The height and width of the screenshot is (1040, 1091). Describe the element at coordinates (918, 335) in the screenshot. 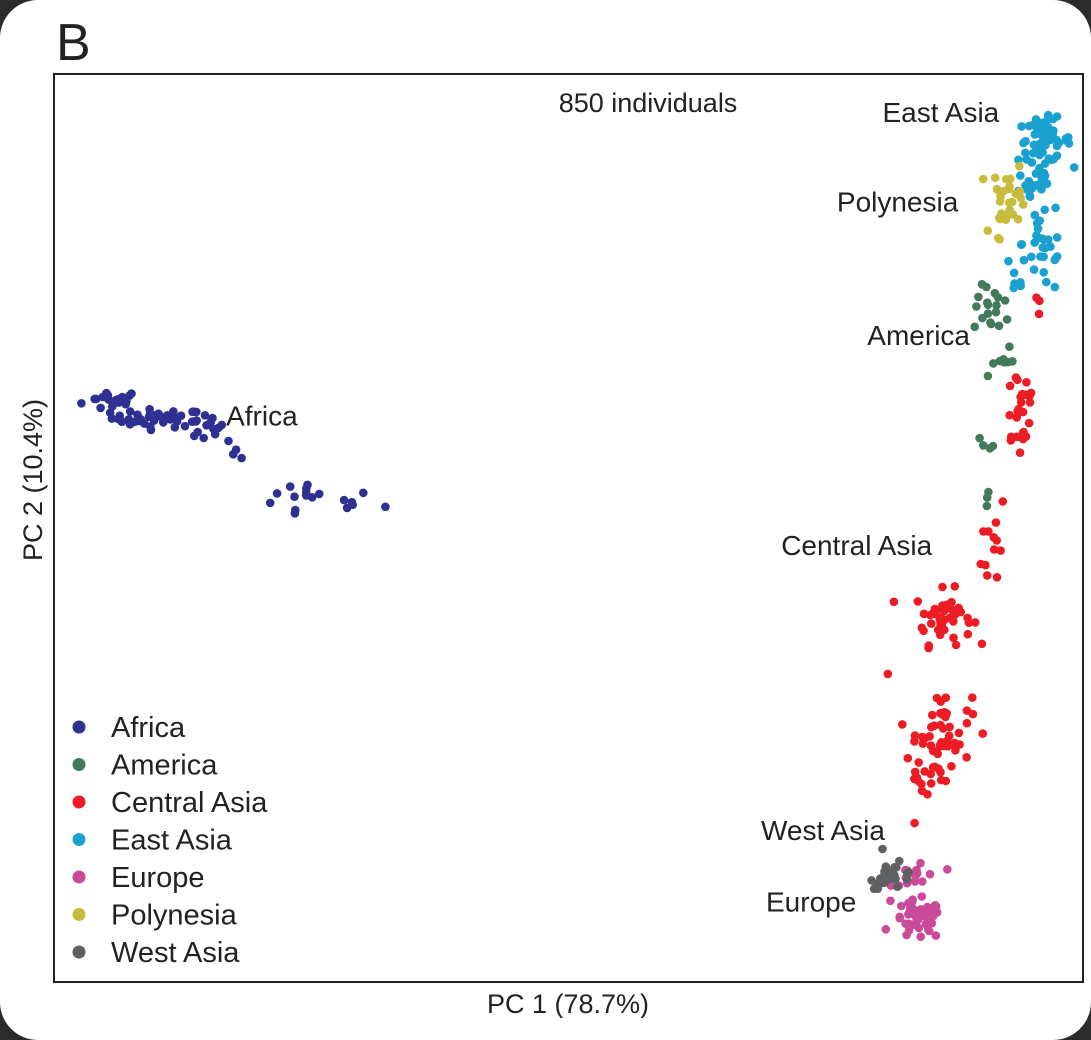

I see `cluster-label-america: America` at that location.